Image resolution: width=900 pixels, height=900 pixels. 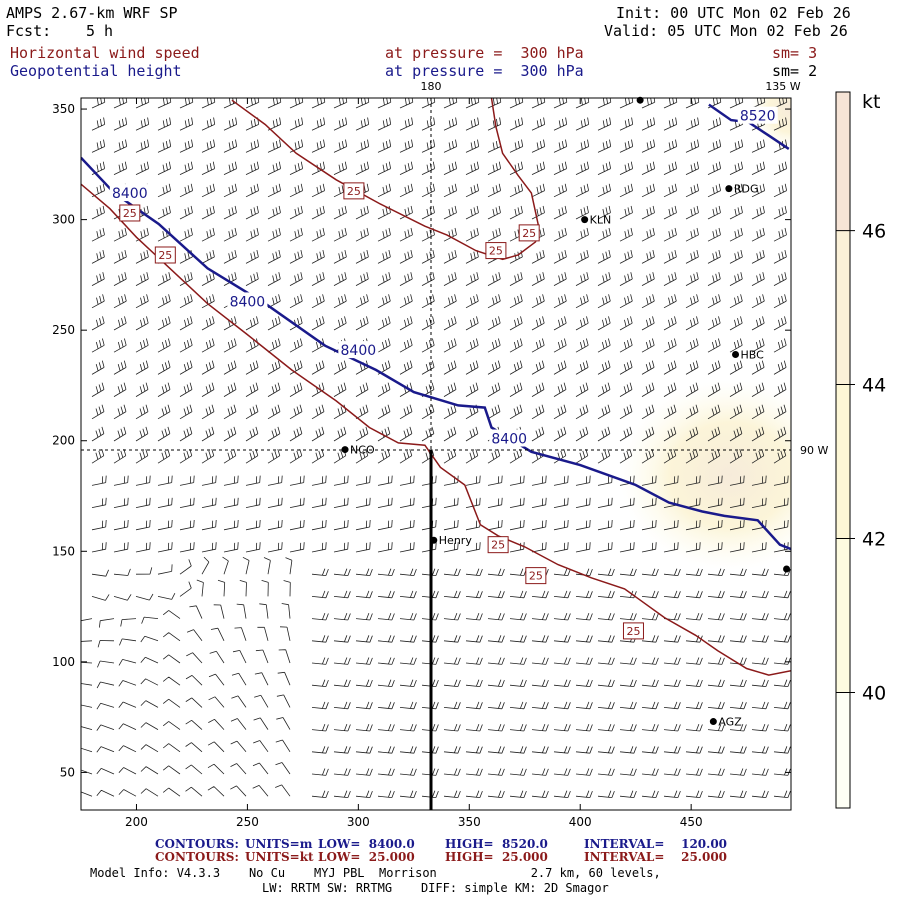 I want to click on footer-wind-interval: INTERVAL= 25.000, so click(x=656, y=857).